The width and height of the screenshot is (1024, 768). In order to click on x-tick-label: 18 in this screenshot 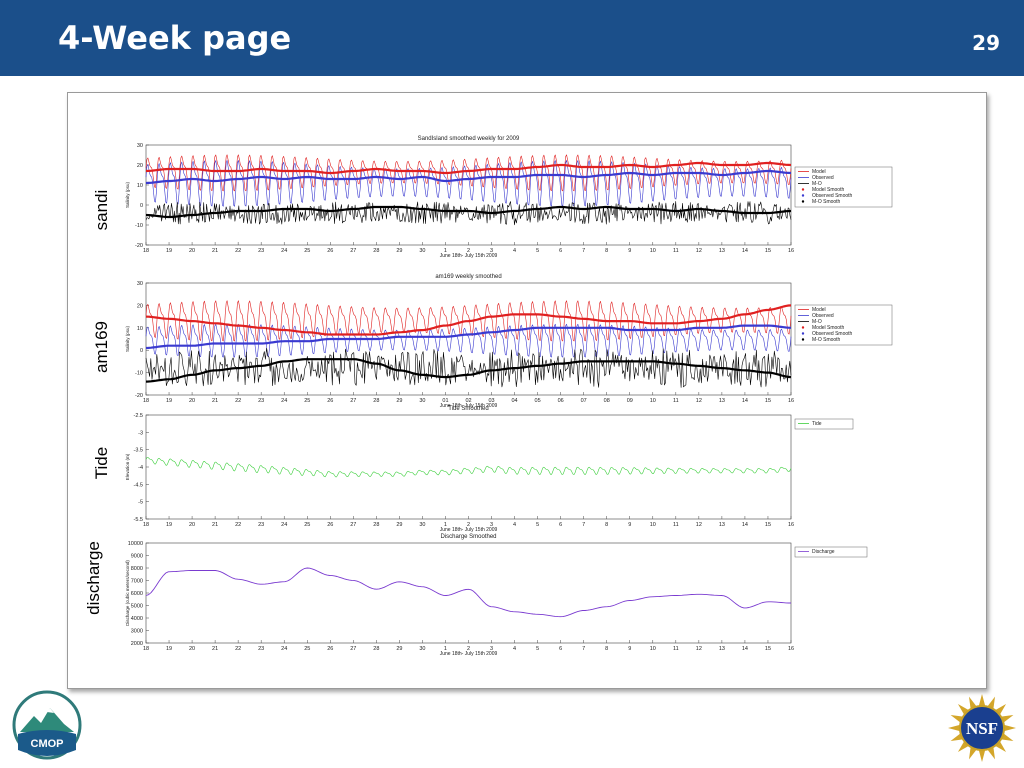, I will do `click(146, 525)`.